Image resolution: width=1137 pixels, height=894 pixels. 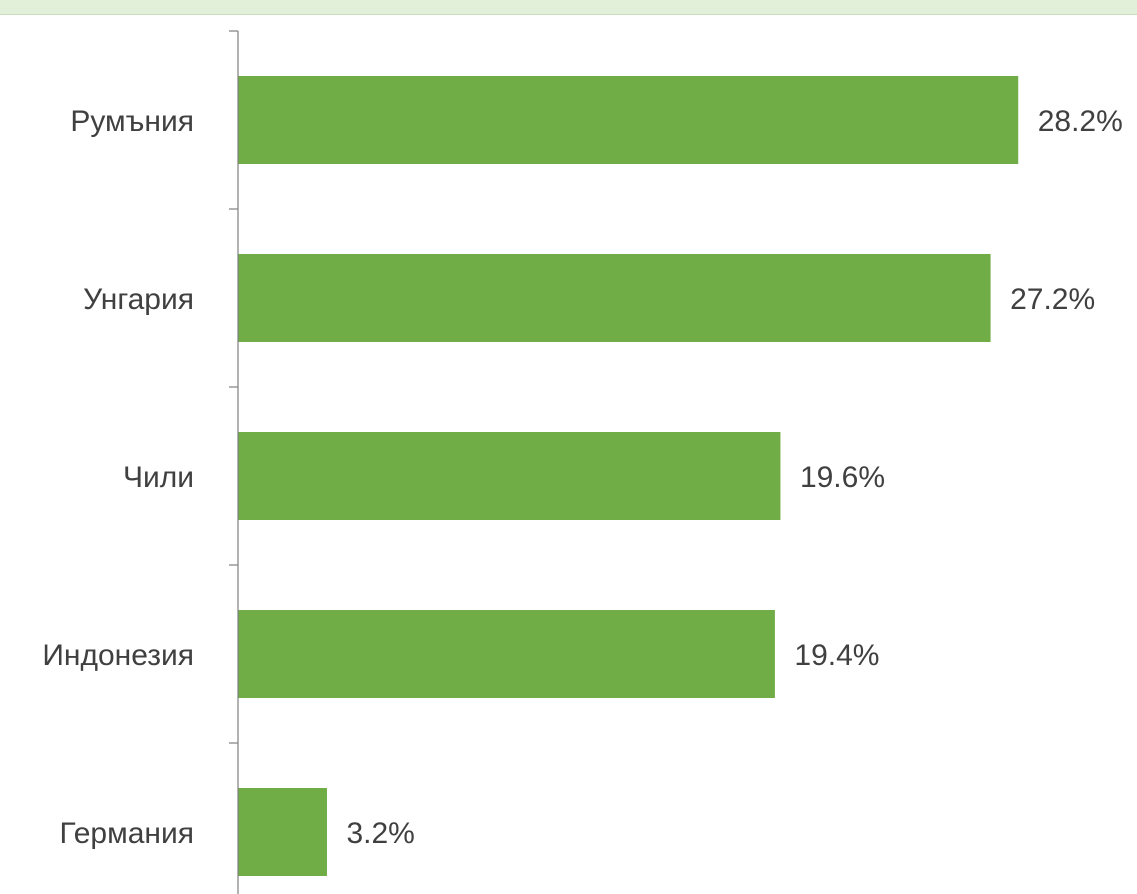 I want to click on category-label: Индонезия, so click(x=118, y=655).